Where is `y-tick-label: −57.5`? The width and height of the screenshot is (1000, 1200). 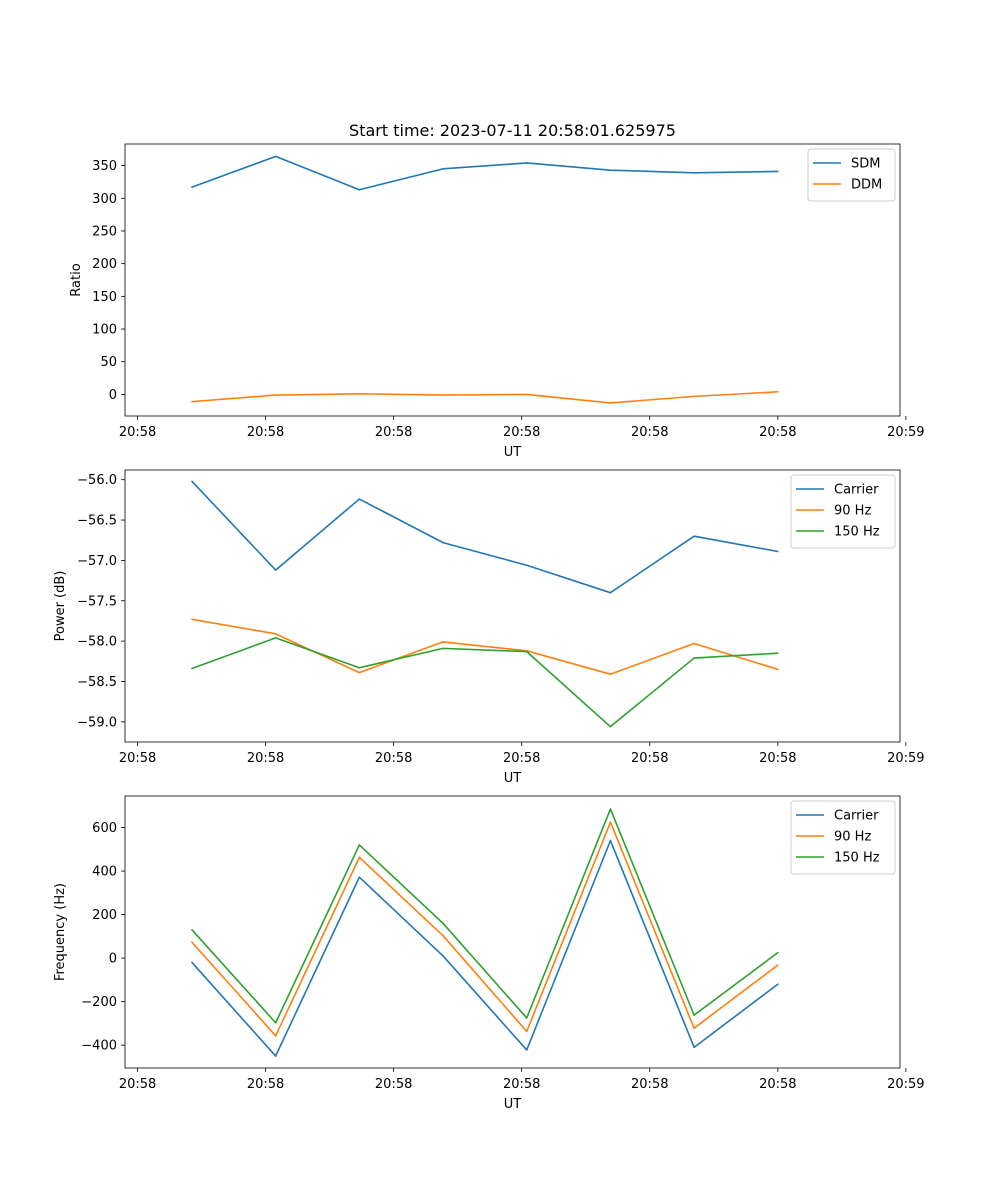
y-tick-label: −57.5 is located at coordinates (97, 601).